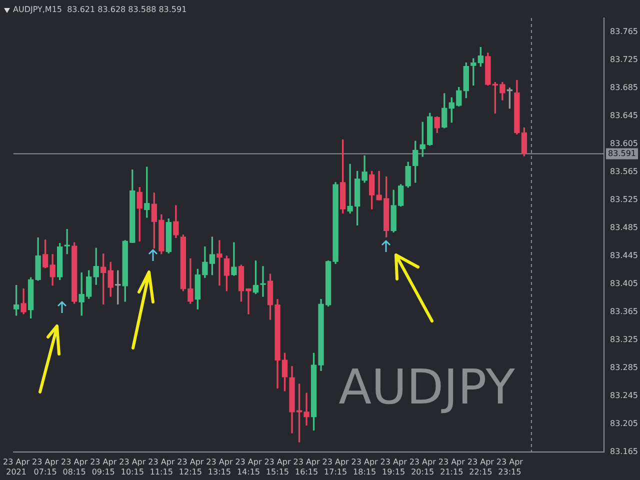  What do you see at coordinates (624, 143) in the screenshot?
I see `y-tick-label: 83.605` at bounding box center [624, 143].